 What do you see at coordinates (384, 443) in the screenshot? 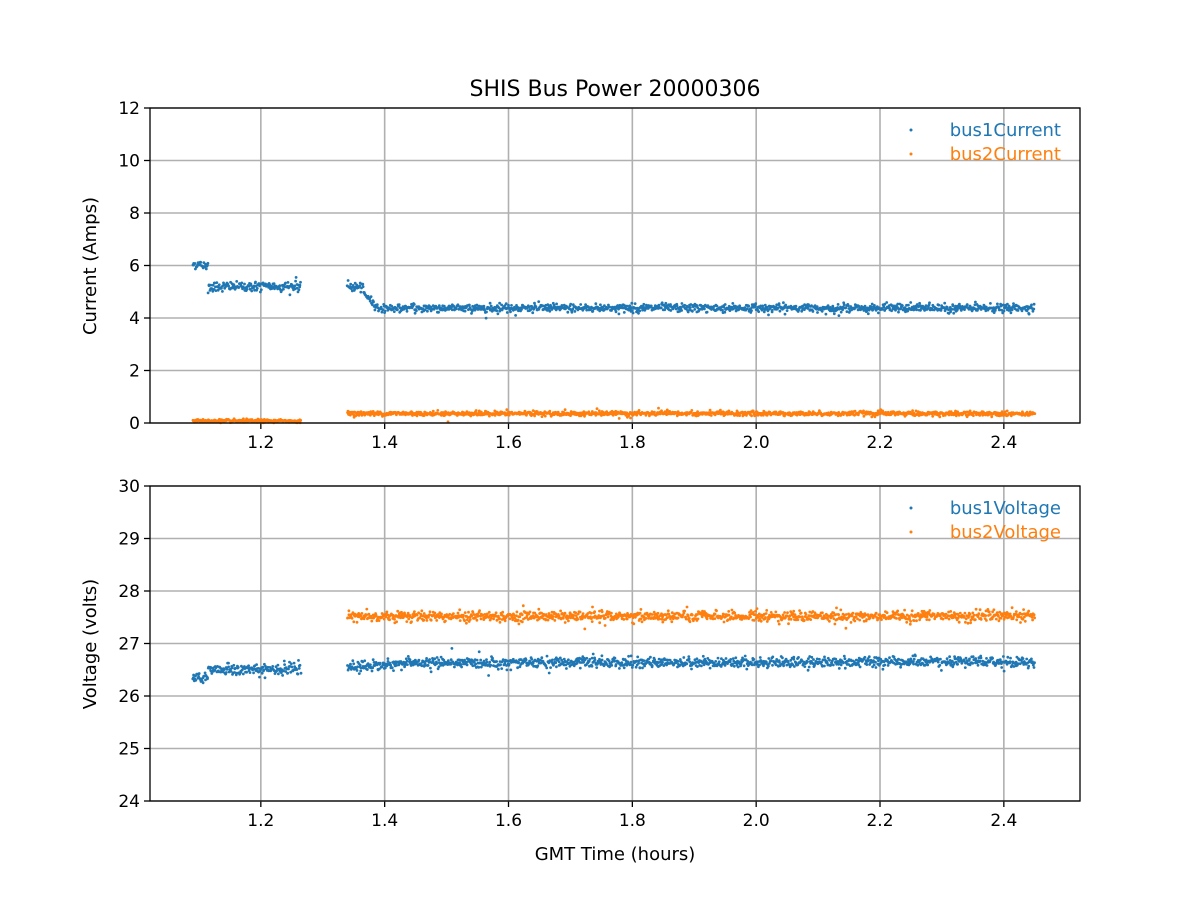
I see `x-tick-label: 1.4` at bounding box center [384, 443].